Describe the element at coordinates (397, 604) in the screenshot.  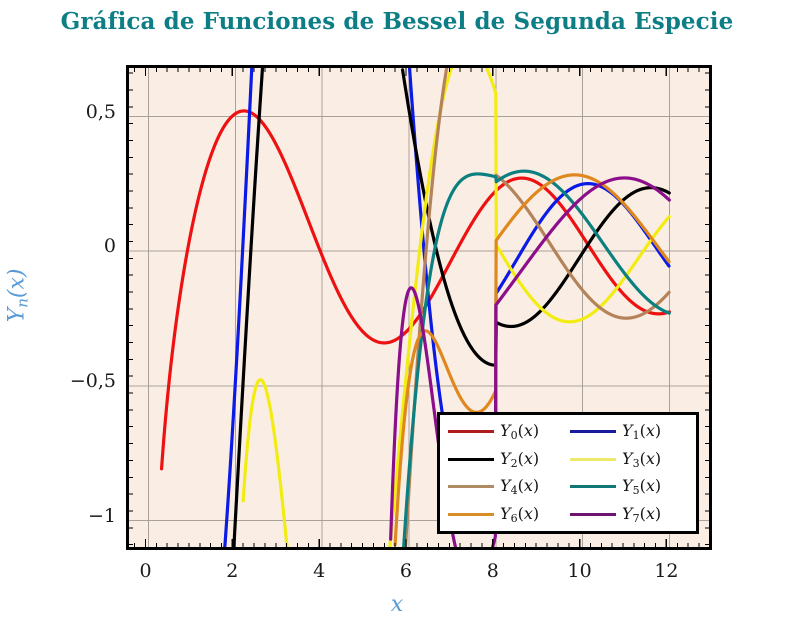
I see `x-axis-label: x` at that location.